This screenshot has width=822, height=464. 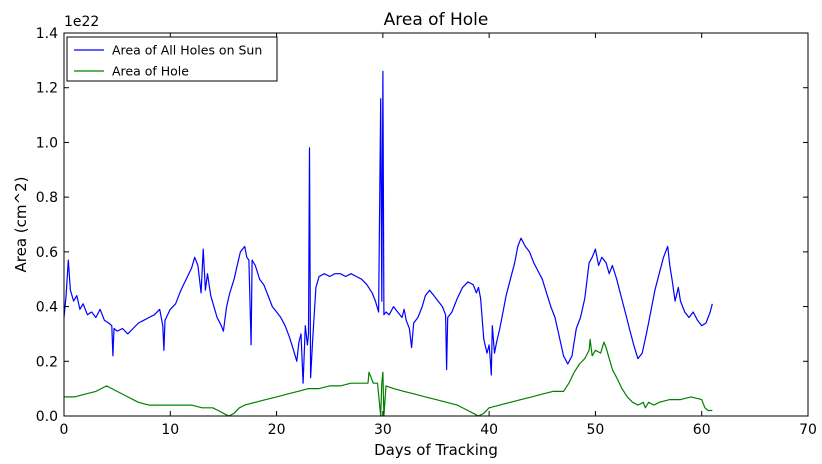 What do you see at coordinates (47, 417) in the screenshot?
I see `y-tick-label: 0.0` at bounding box center [47, 417].